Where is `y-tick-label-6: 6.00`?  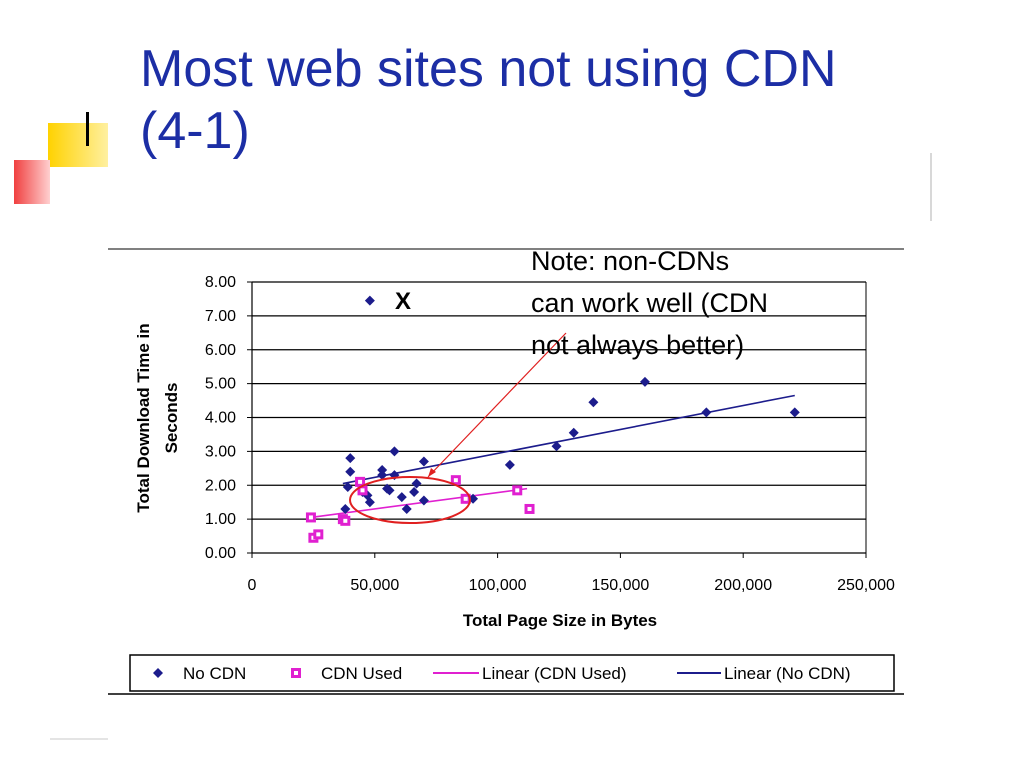
y-tick-label-6: 6.00 is located at coordinates (220, 350).